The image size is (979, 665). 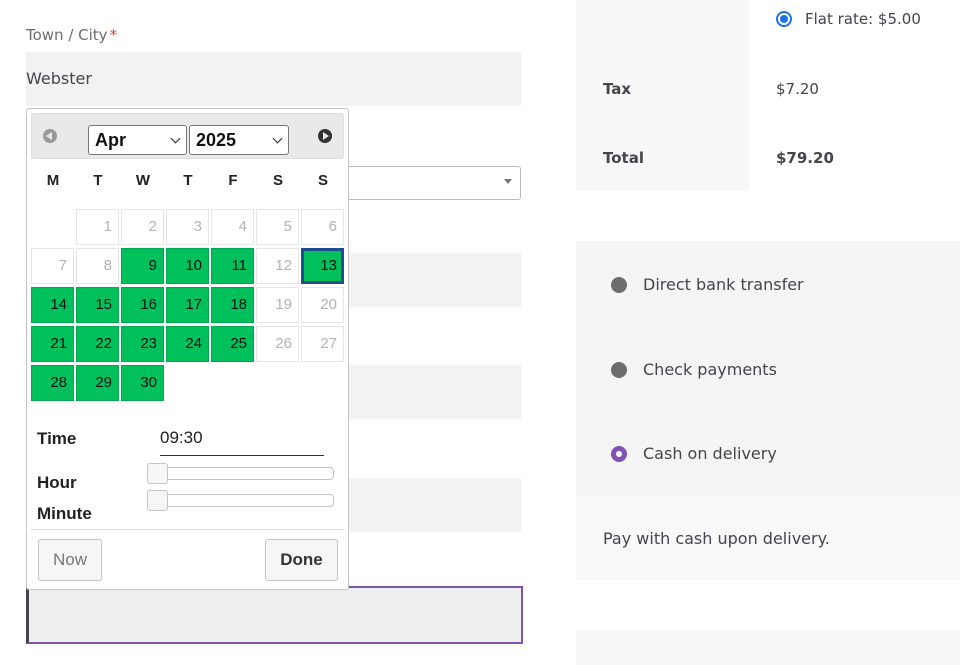 What do you see at coordinates (232, 344) in the screenshot?
I see `calendar-day-25: 25` at bounding box center [232, 344].